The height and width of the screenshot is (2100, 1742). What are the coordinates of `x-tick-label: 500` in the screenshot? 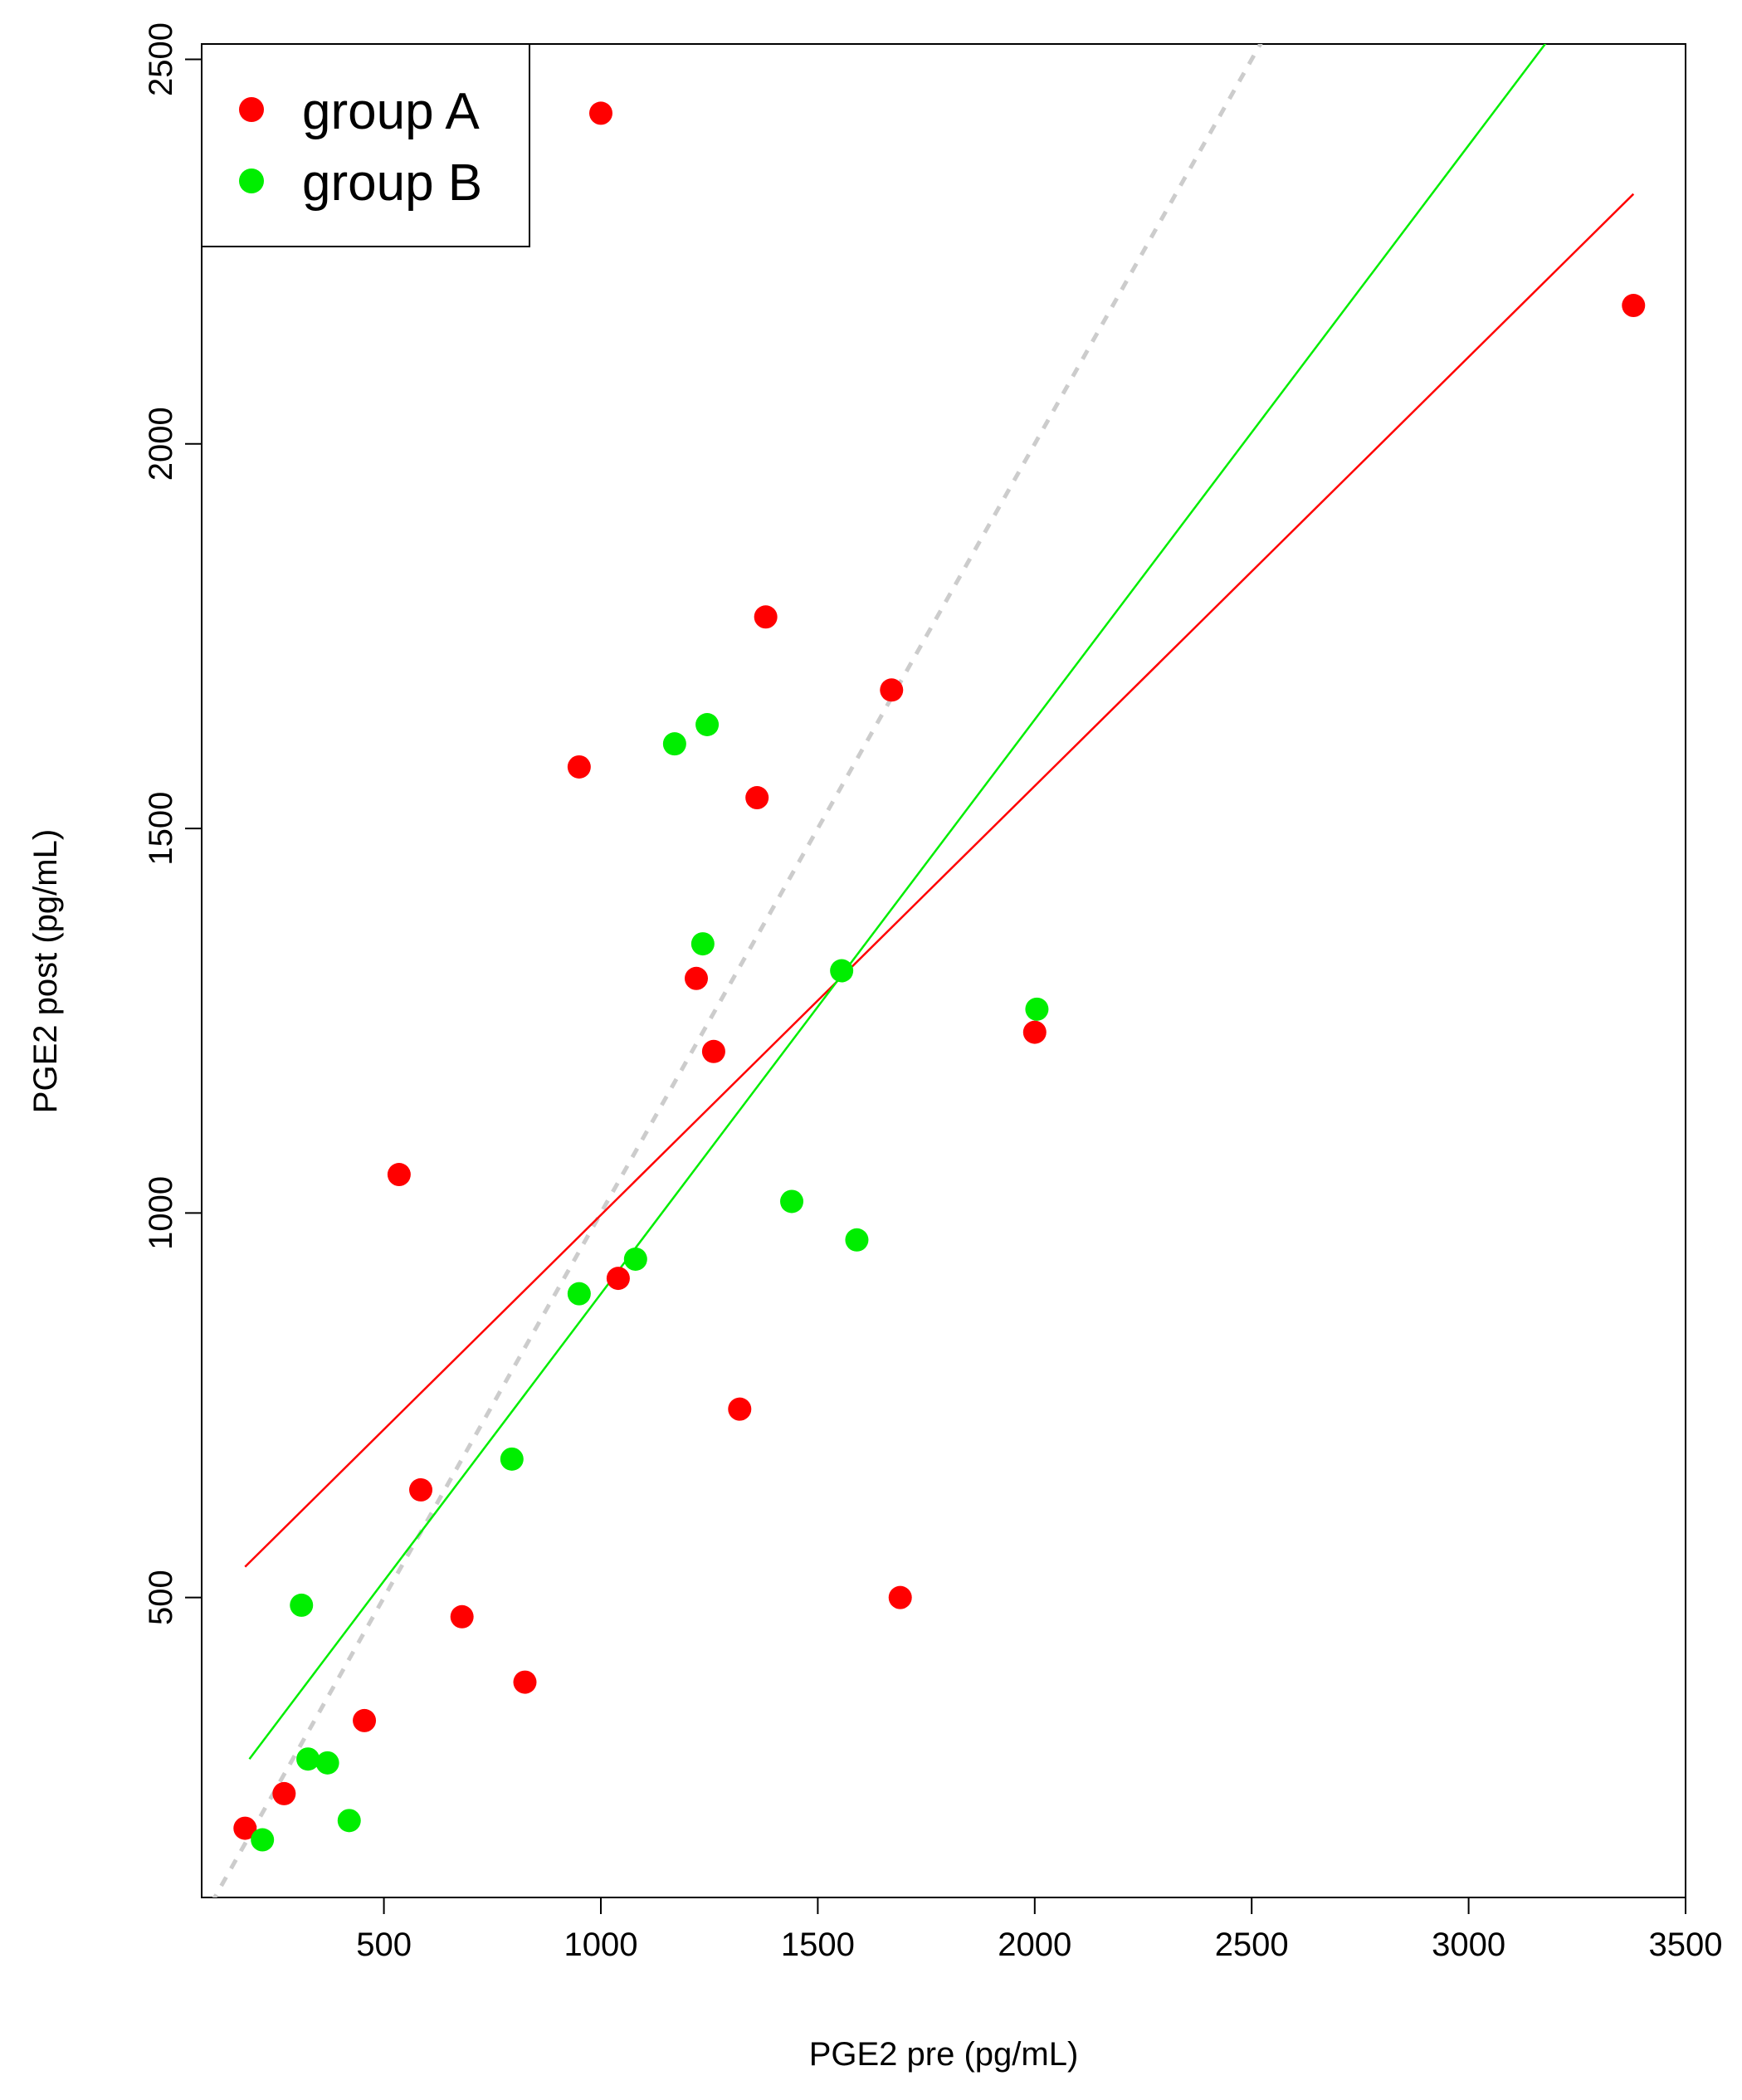 It's located at (384, 1945).